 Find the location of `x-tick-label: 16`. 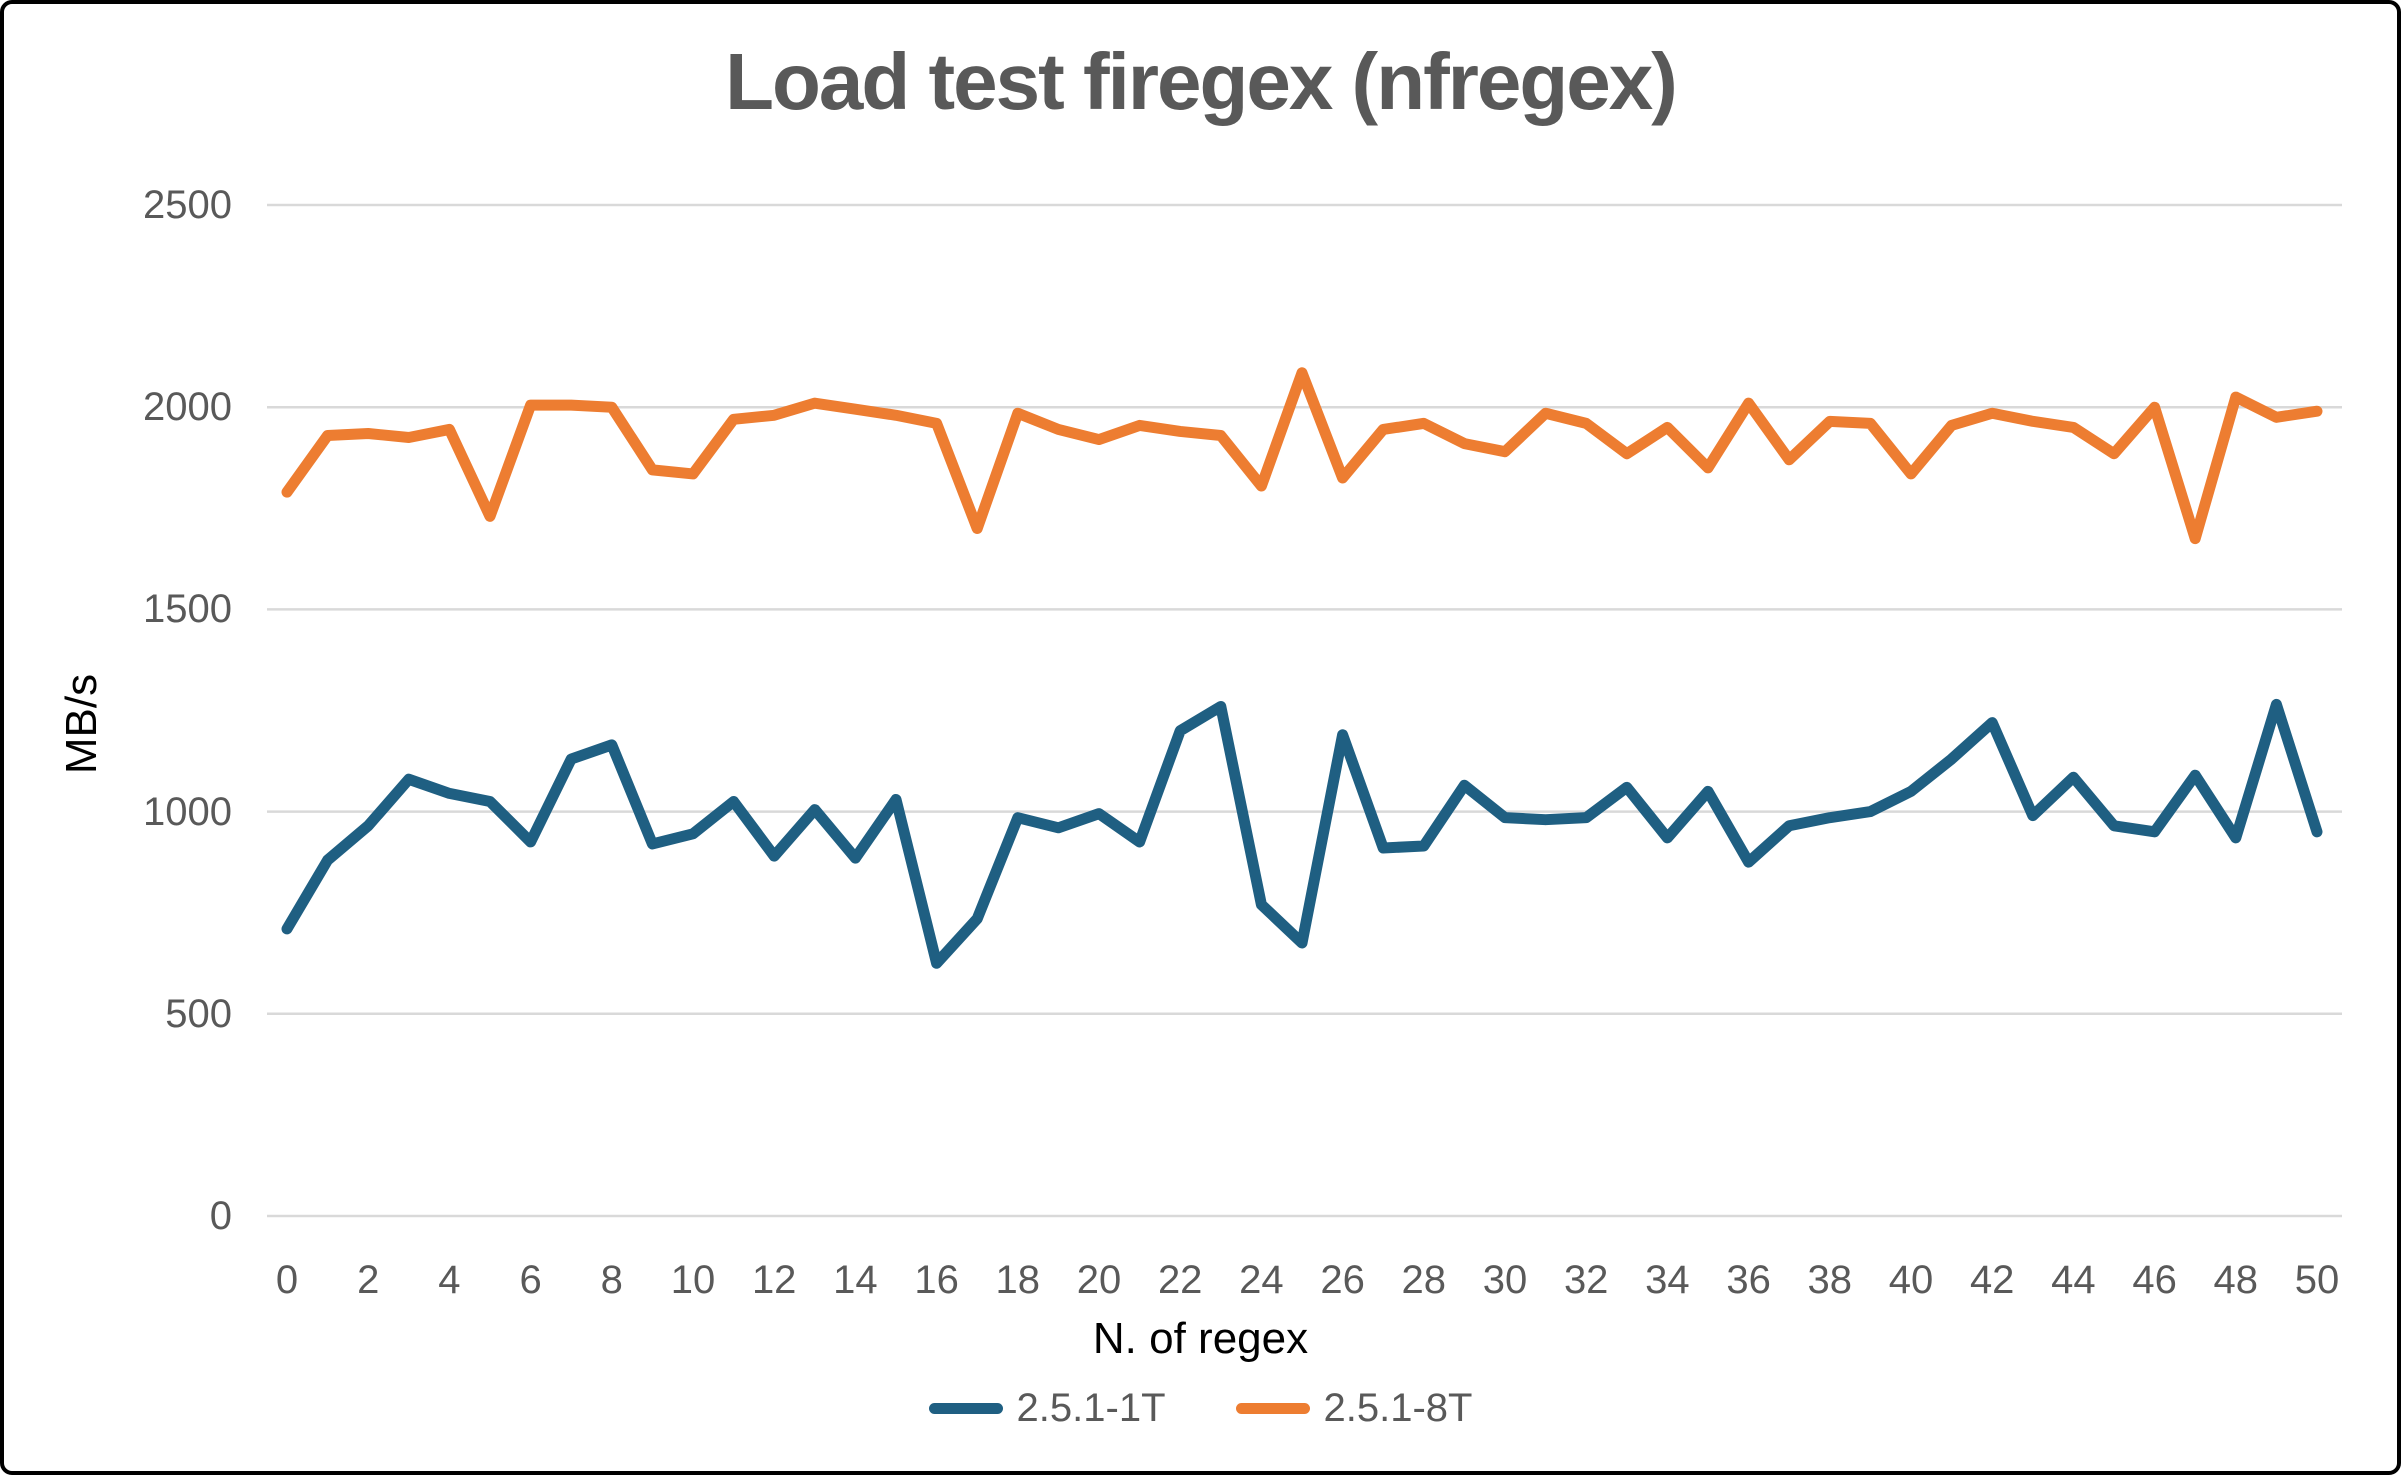

x-tick-label: 16 is located at coordinates (936, 1280).